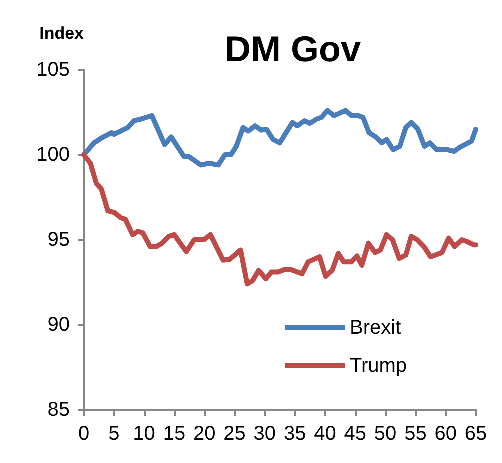 Image resolution: width=502 pixels, height=463 pixels. I want to click on x-tick-label: 0, so click(84, 434).